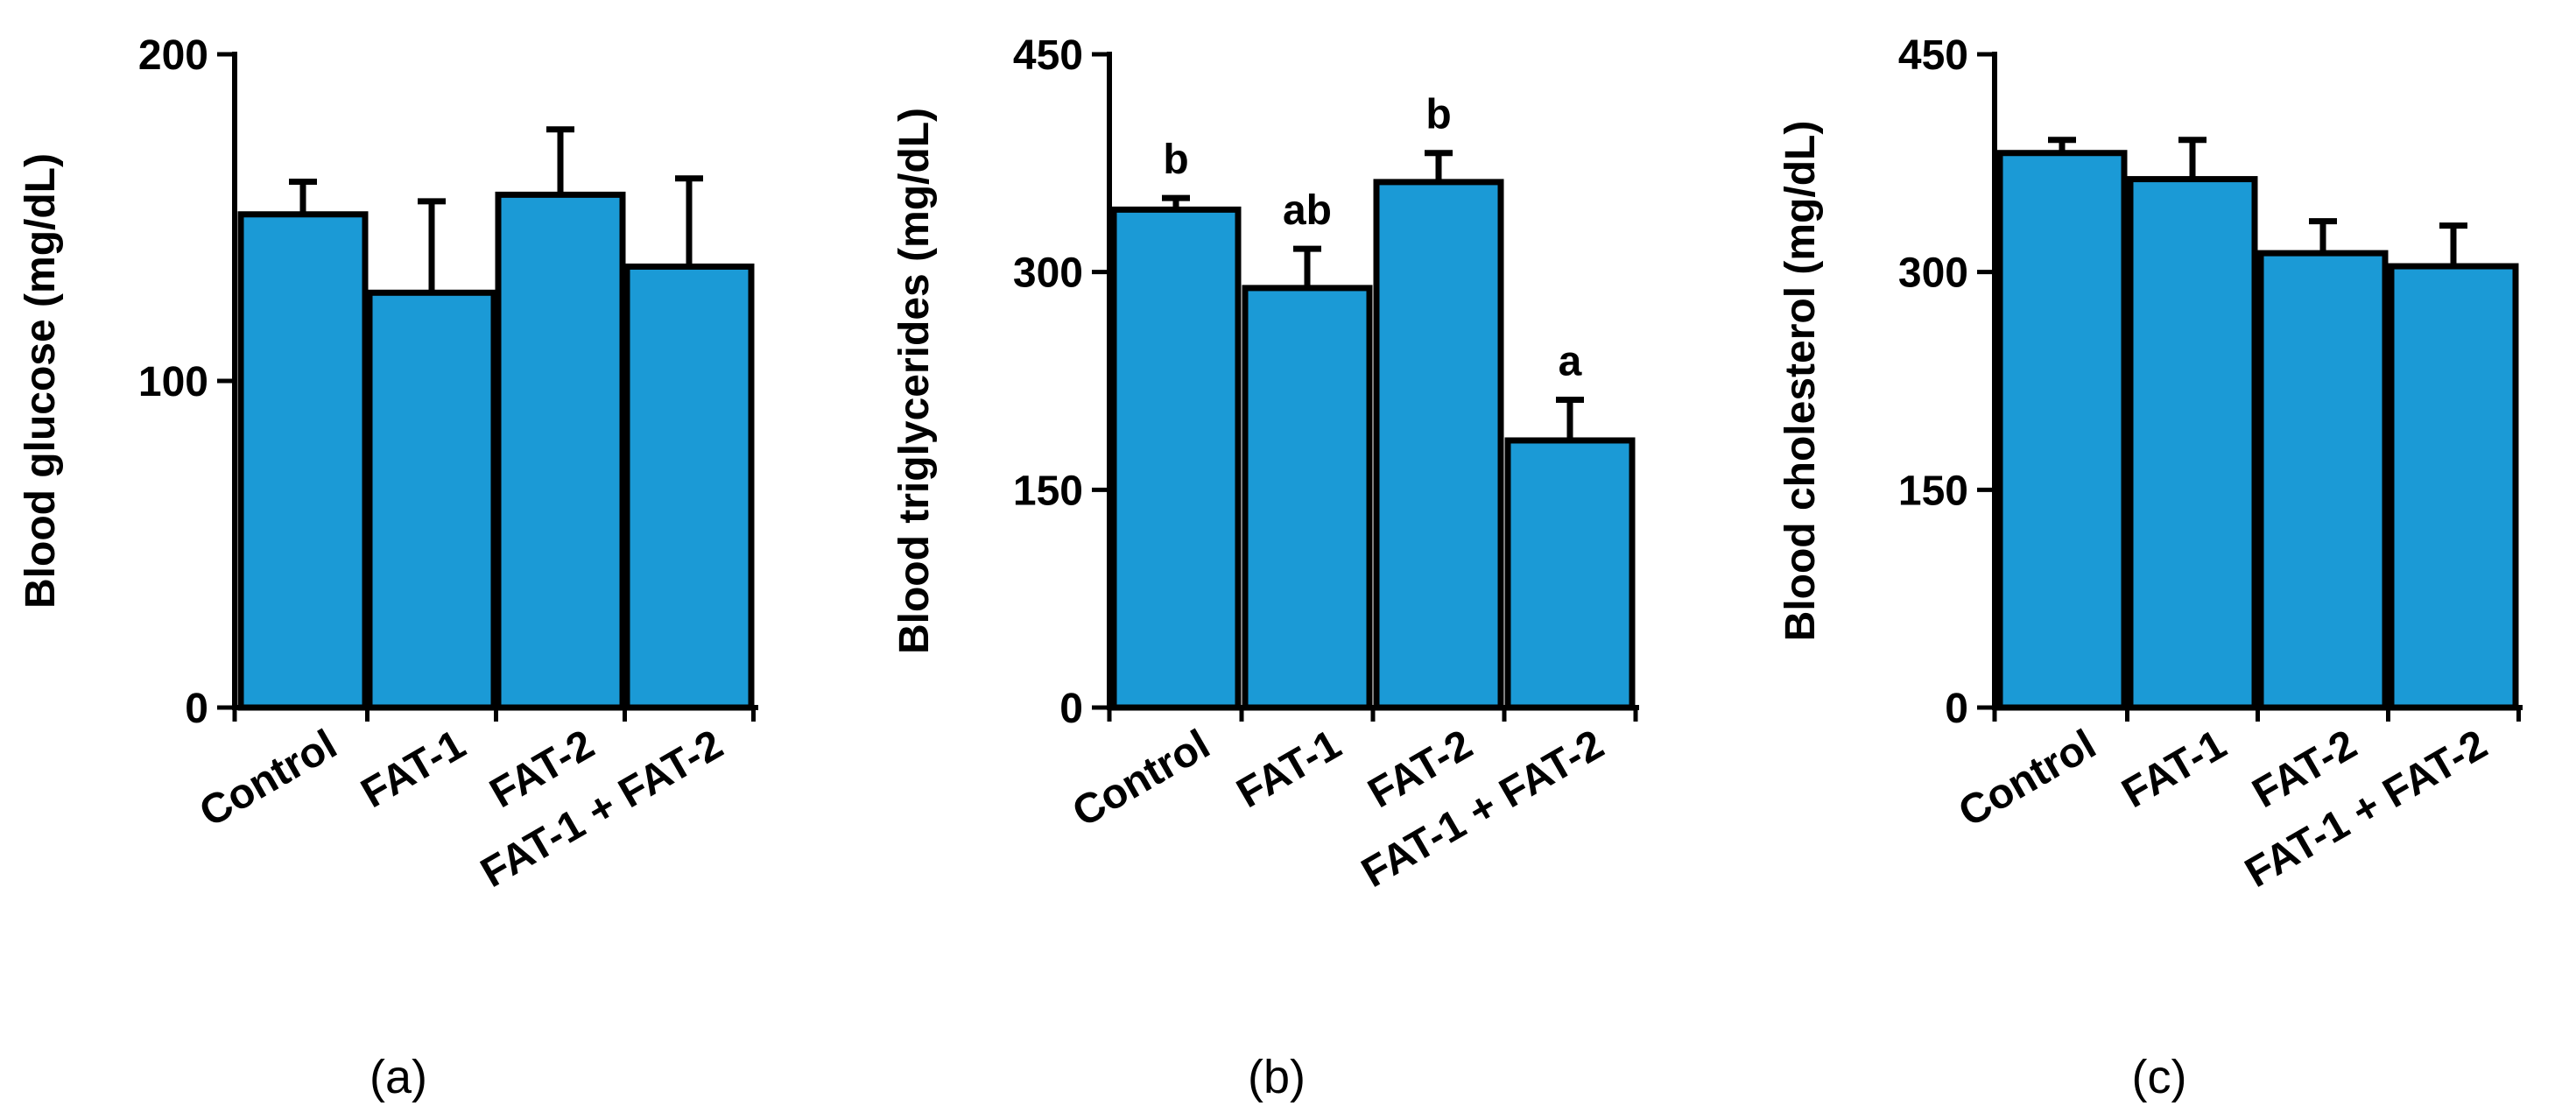  Describe the element at coordinates (1570, 362) in the screenshot. I see `significance-label-b-3: a` at that location.